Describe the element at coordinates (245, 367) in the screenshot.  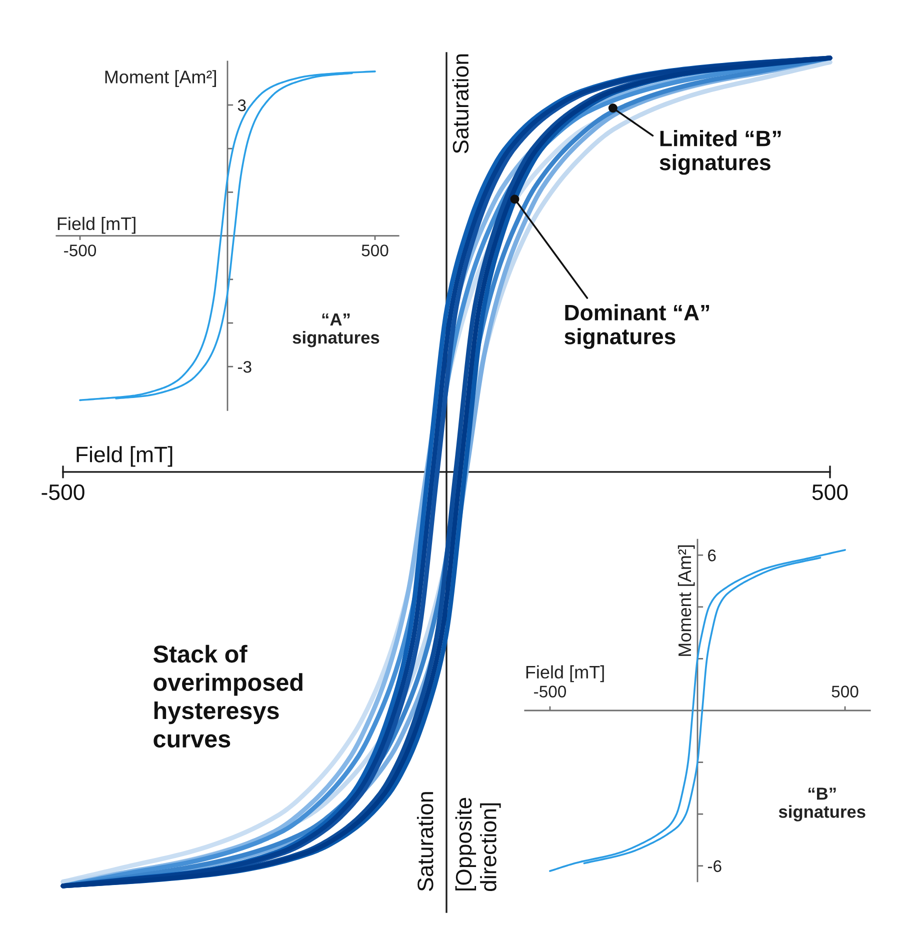
I see `y-tick-label: -3` at that location.